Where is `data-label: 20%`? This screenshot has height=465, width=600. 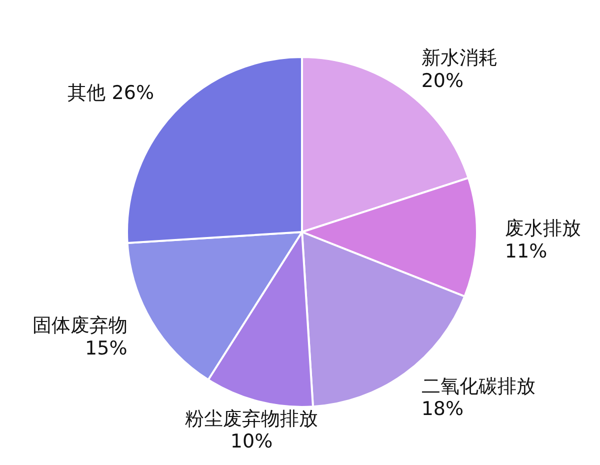 data-label: 20% is located at coordinates (442, 81).